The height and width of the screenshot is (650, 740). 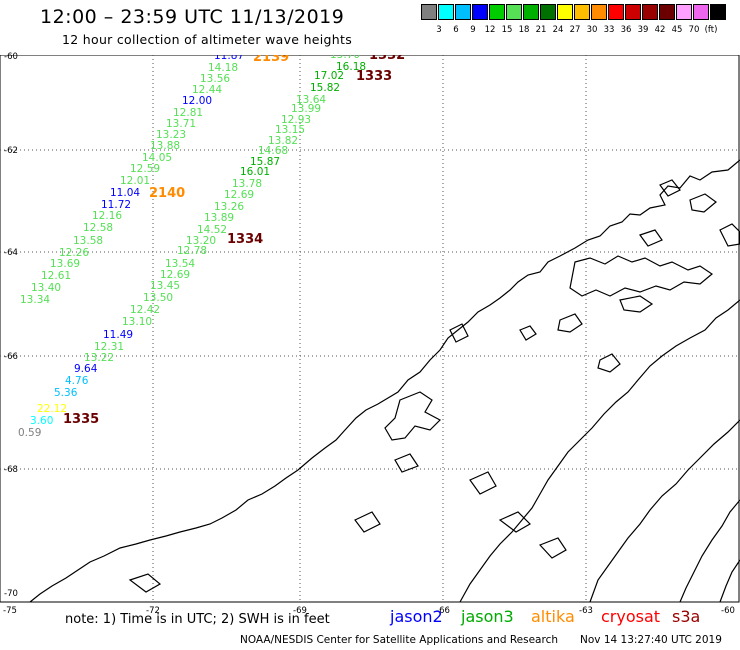 I want to click on lat-label: -66, so click(x=11, y=357).